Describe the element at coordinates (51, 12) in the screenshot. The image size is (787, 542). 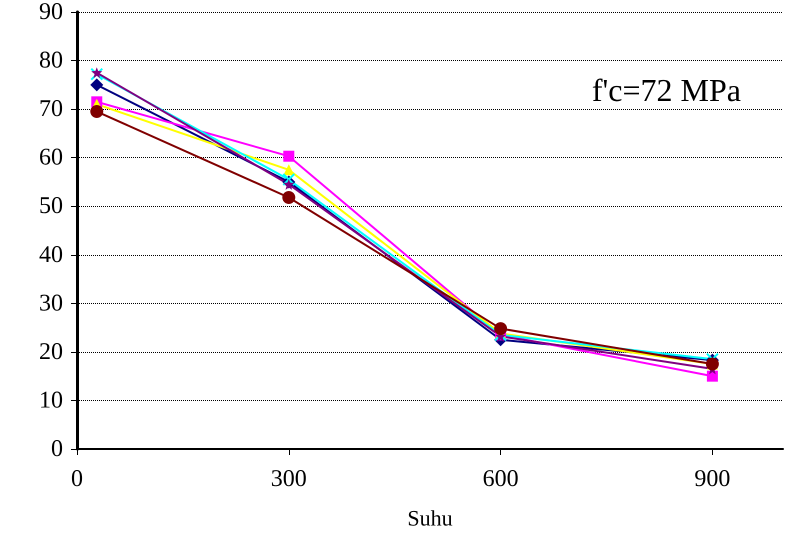
I see `y-tick-label: 90` at that location.